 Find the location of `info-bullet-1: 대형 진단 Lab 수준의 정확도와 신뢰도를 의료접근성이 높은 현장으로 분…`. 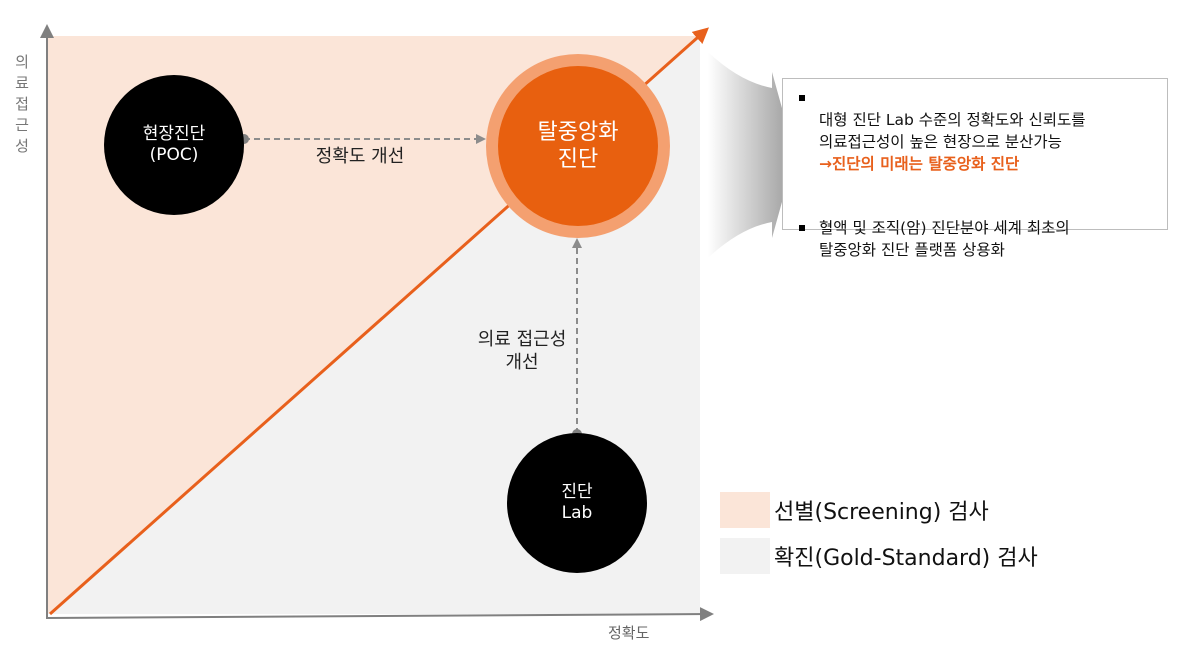

info-bullet-1: 대형 진단 Lab 수준의 정확도와 신뢰도를 의료접근성이 높은 현장으로 분… is located at coordinates (976, 142).